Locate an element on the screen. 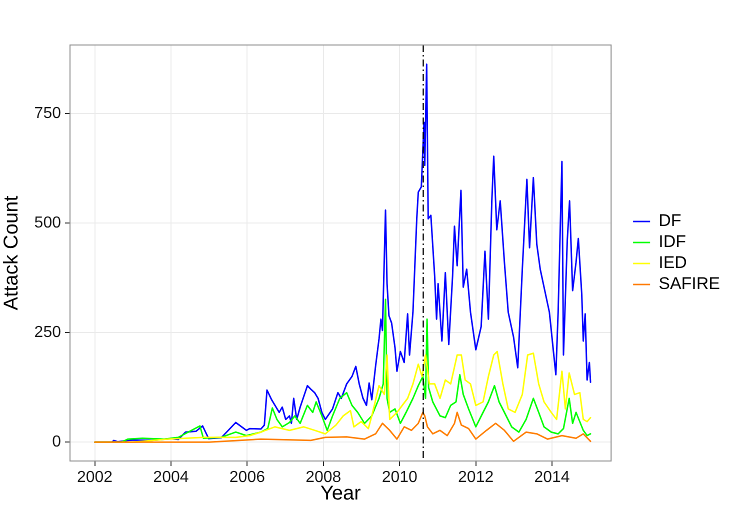 Image resolution: width=750 pixels, height=515 pixels. y-tick-label: 0 is located at coordinates (57, 442).